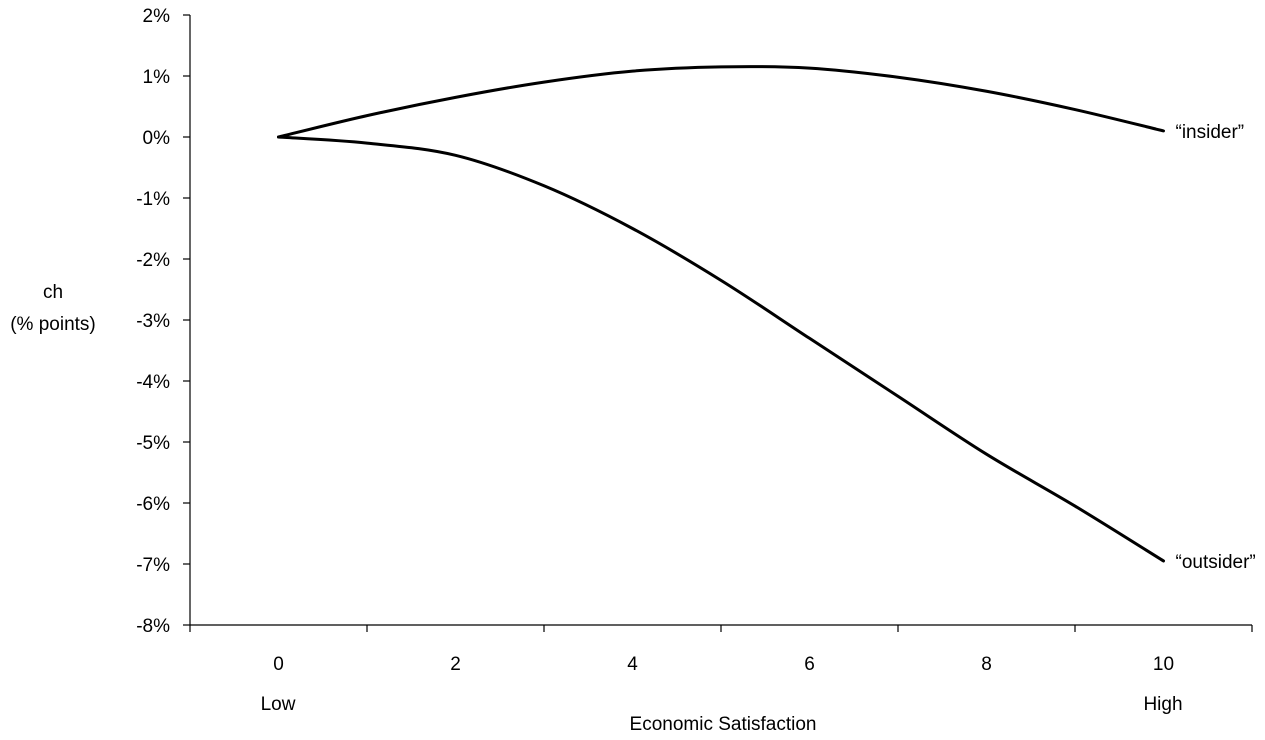 The height and width of the screenshot is (740, 1265). I want to click on y-tick-label: -6%, so click(153, 504).